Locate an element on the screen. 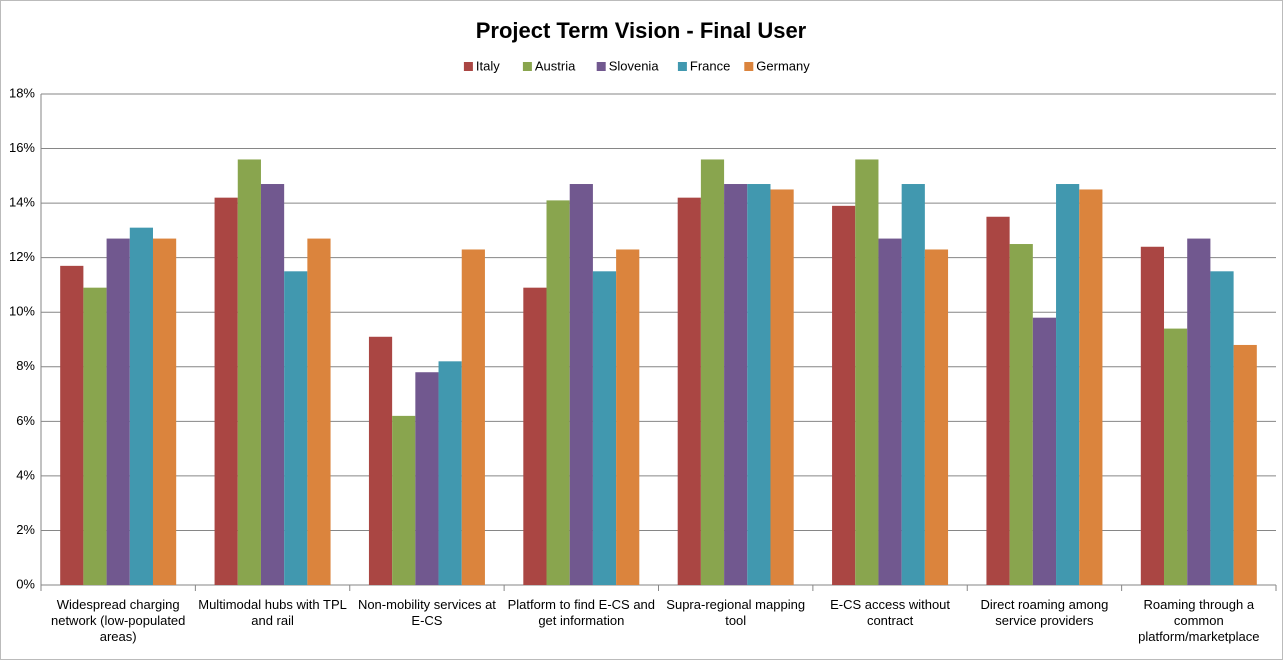 This screenshot has height=660, width=1283. y-tick-label: 2% is located at coordinates (25, 529).